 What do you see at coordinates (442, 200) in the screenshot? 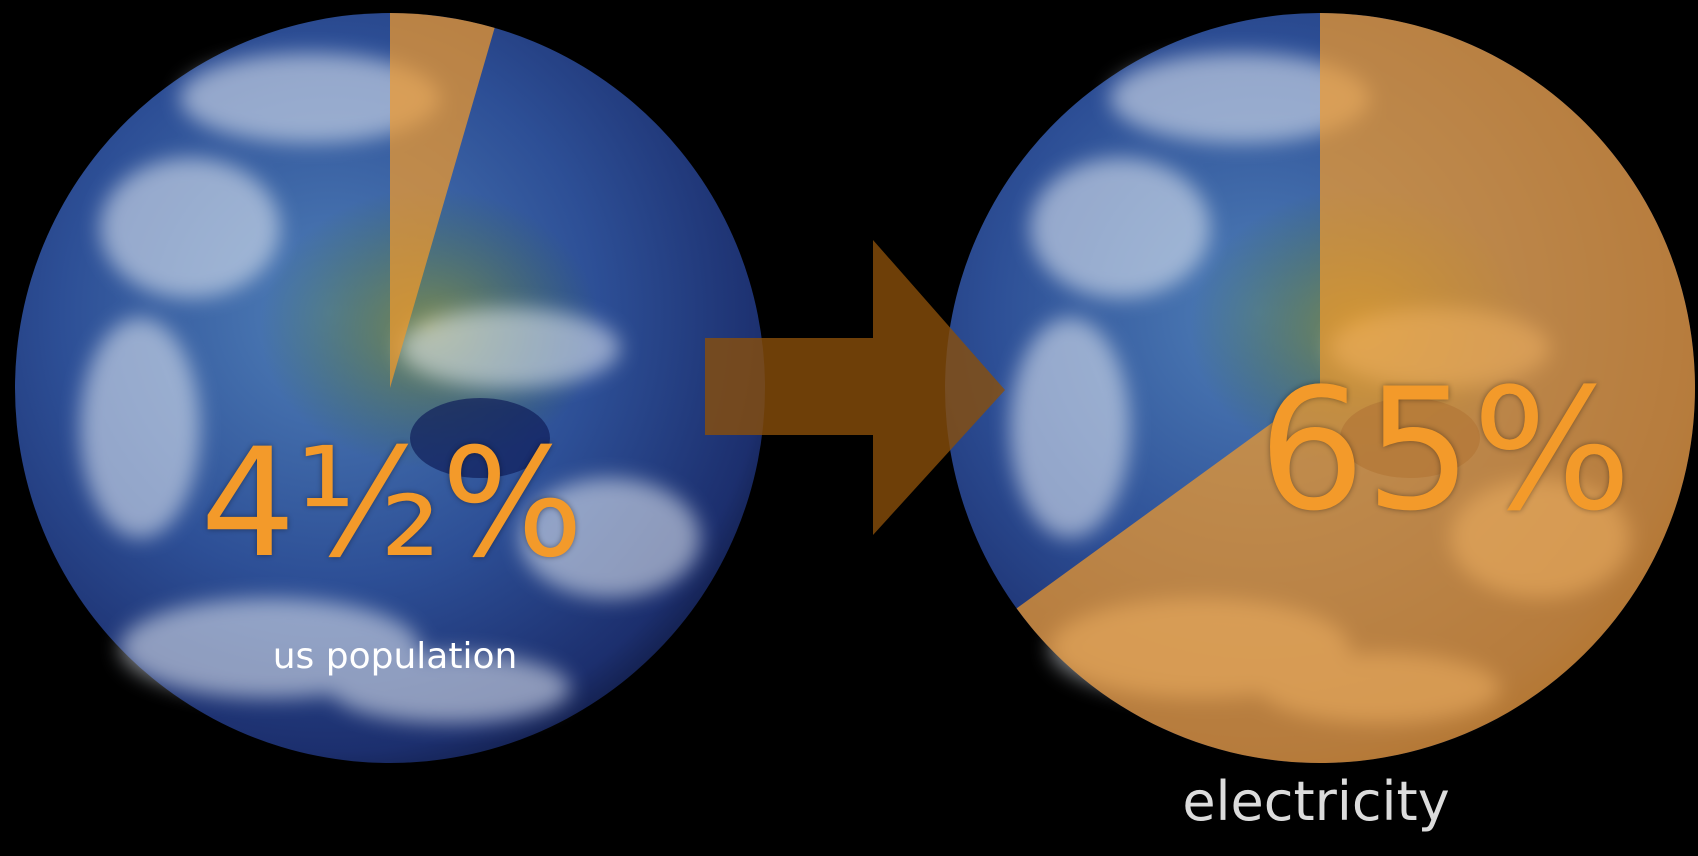
I see `pie-slice` at bounding box center [442, 200].